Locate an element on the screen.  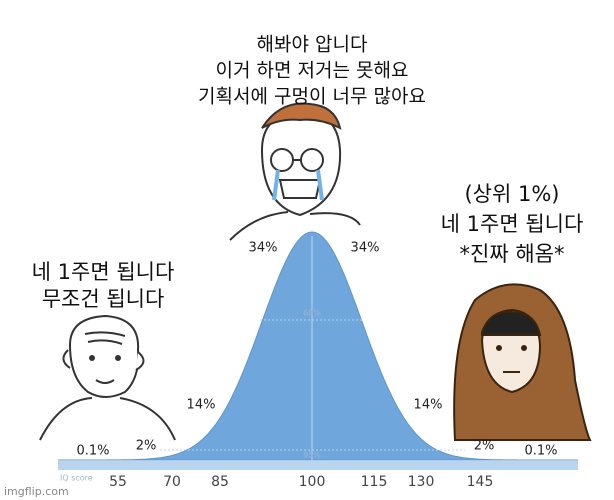
right-caption: 네 1주면 됩니다 is located at coordinates (512, 224).